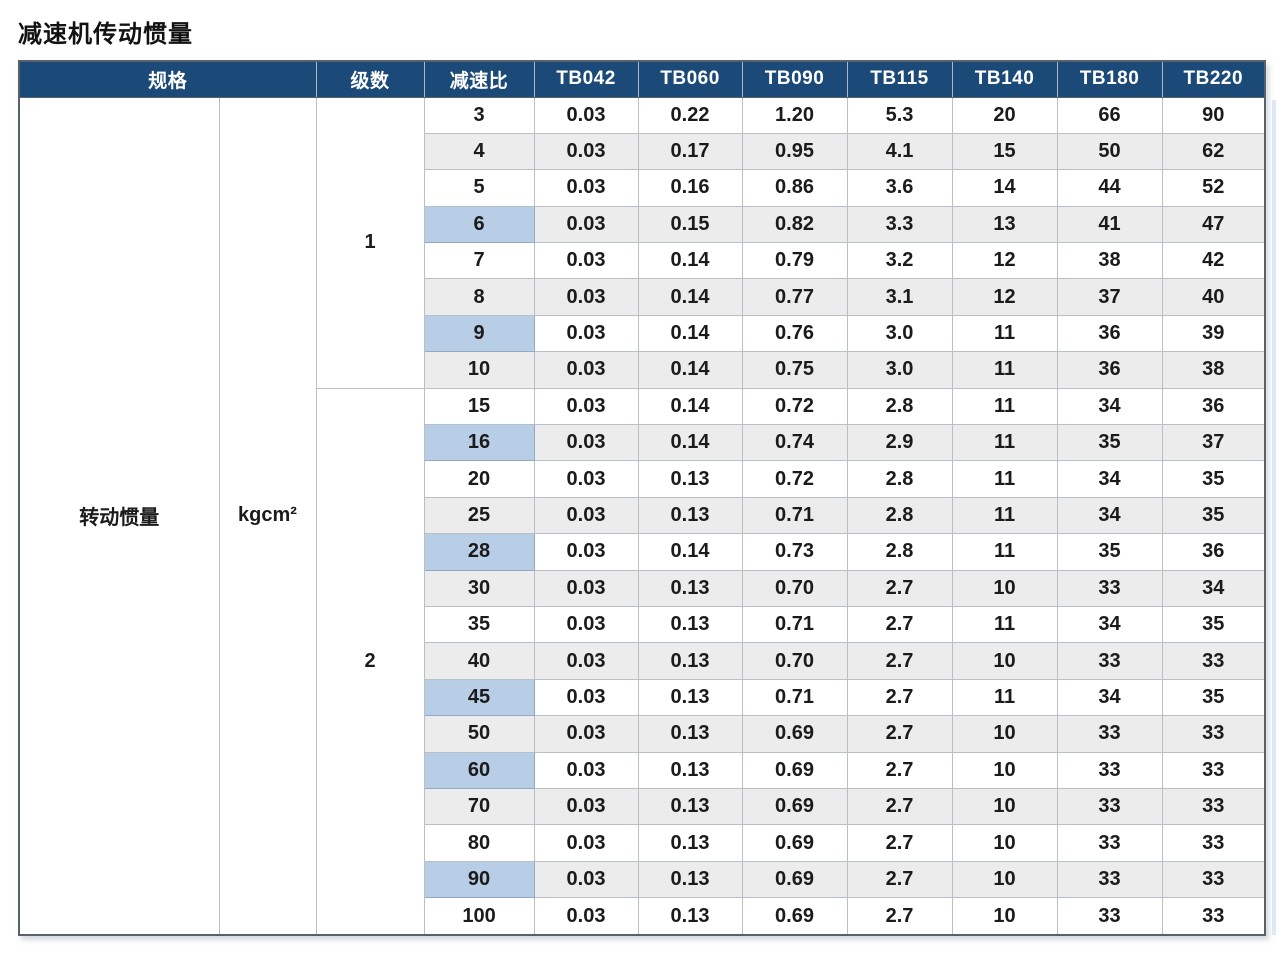  What do you see at coordinates (690, 188) in the screenshot?
I see `value-cell: 0.16` at bounding box center [690, 188].